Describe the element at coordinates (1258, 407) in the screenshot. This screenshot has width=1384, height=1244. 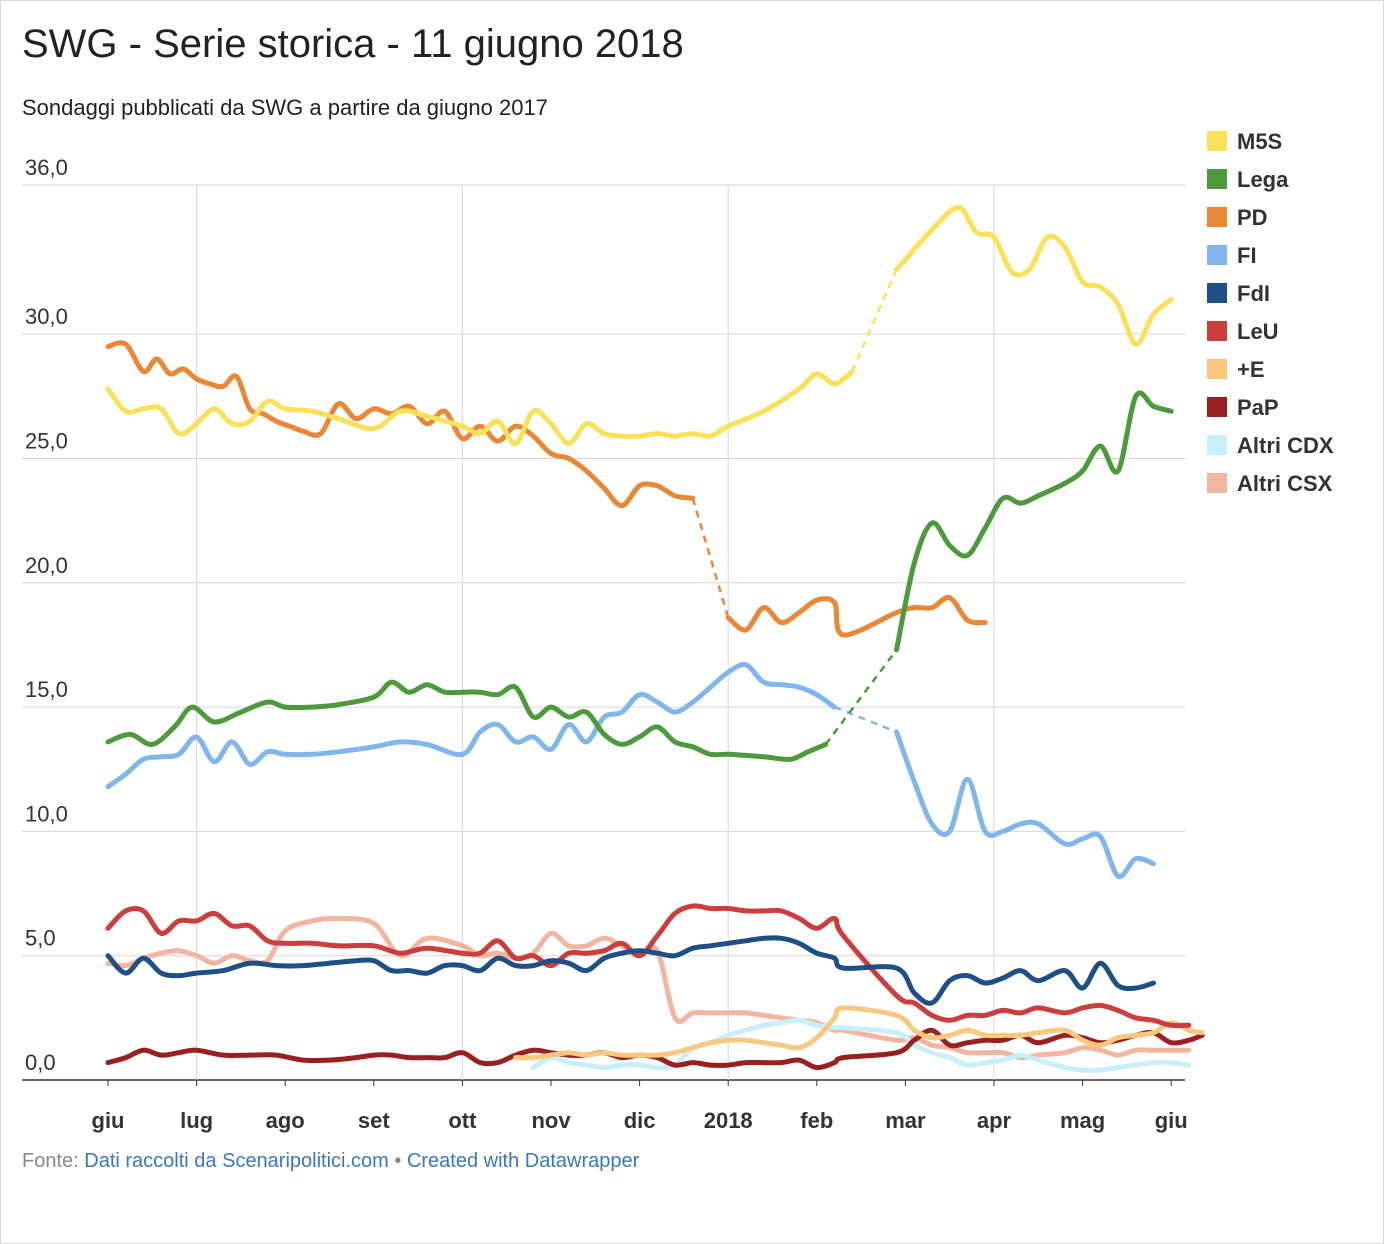
I see `legend-label-pap: PaP` at that location.